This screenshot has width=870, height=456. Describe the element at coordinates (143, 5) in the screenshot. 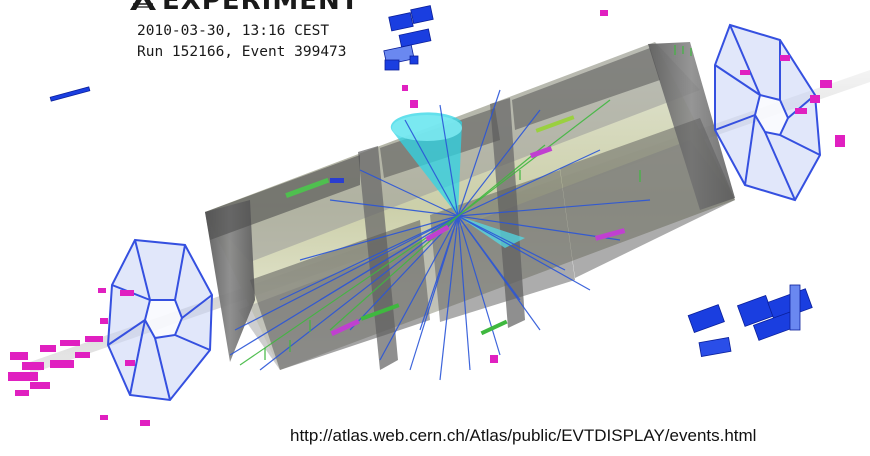

I see `atlas-logo-icon` at that location.